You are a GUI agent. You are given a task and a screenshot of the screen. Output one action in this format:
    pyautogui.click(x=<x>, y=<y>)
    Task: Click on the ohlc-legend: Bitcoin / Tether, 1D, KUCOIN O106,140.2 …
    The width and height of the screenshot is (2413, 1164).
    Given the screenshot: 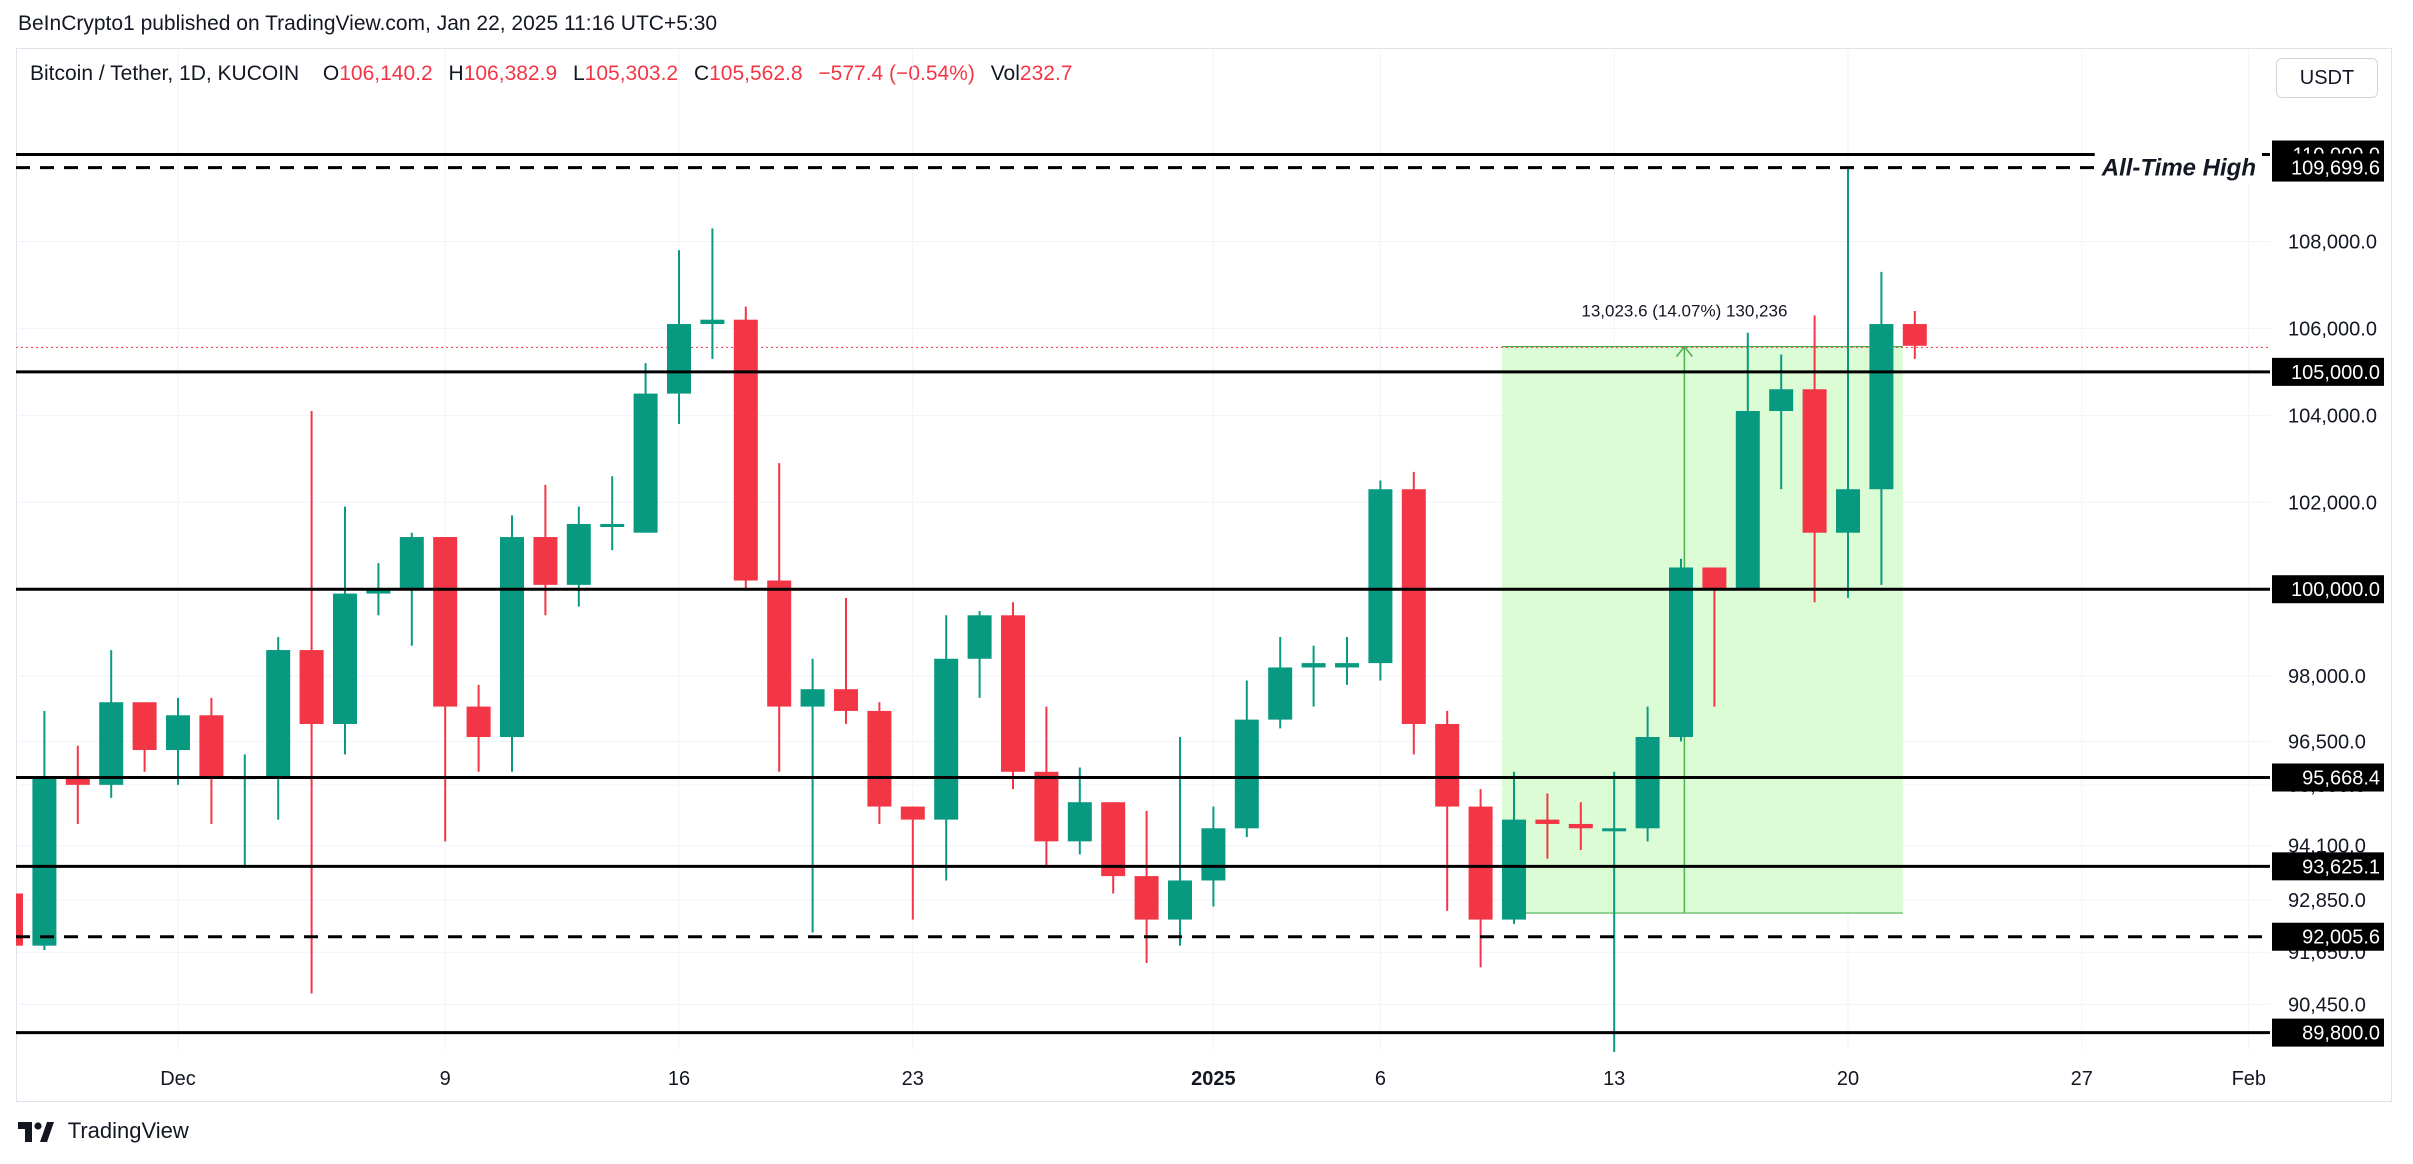 What is the action you would take?
    pyautogui.click(x=556, y=74)
    